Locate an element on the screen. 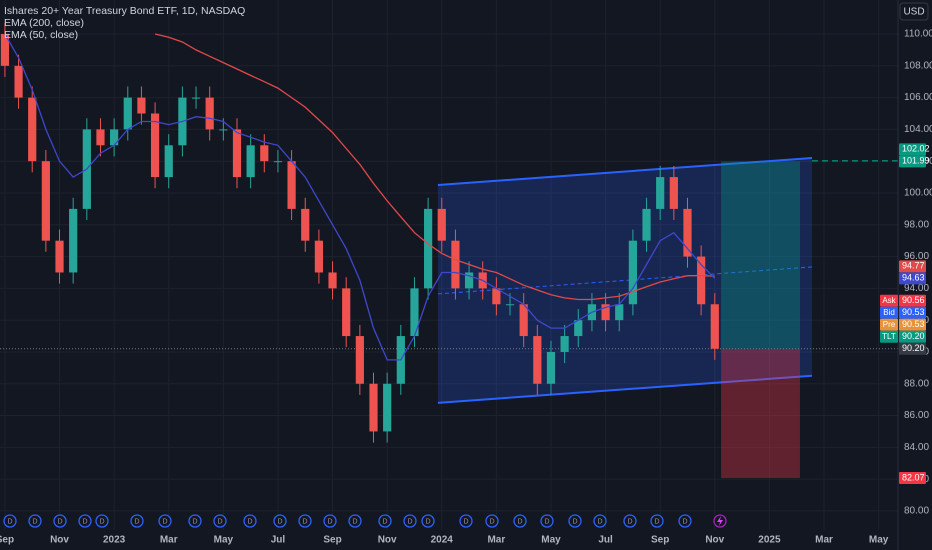 The image size is (932, 550). channel-lower is located at coordinates (625, 389).